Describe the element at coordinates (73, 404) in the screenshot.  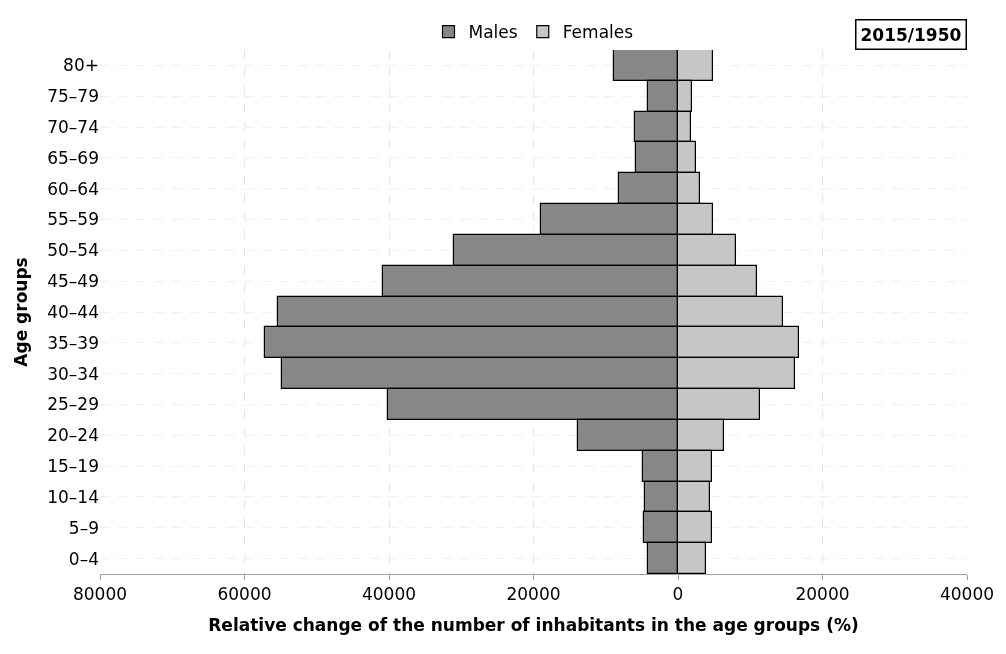
I see `y-tick-label: 25–29` at that location.